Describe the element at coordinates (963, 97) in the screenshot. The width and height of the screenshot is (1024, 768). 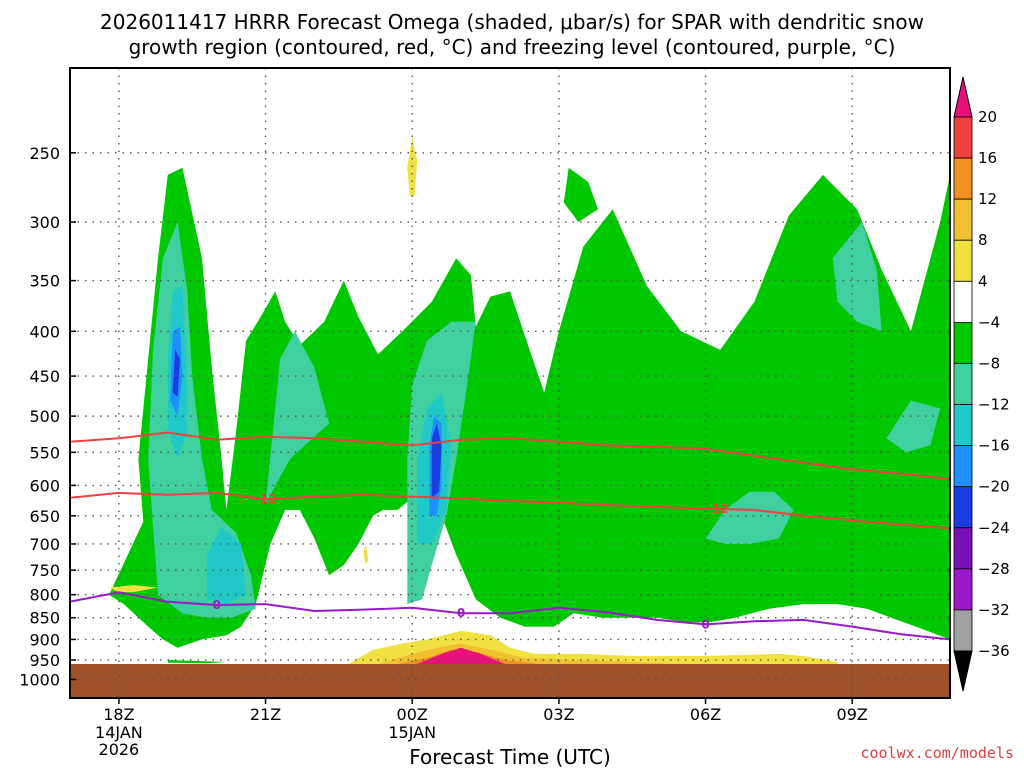
I see `colorbar-top-triangle` at that location.